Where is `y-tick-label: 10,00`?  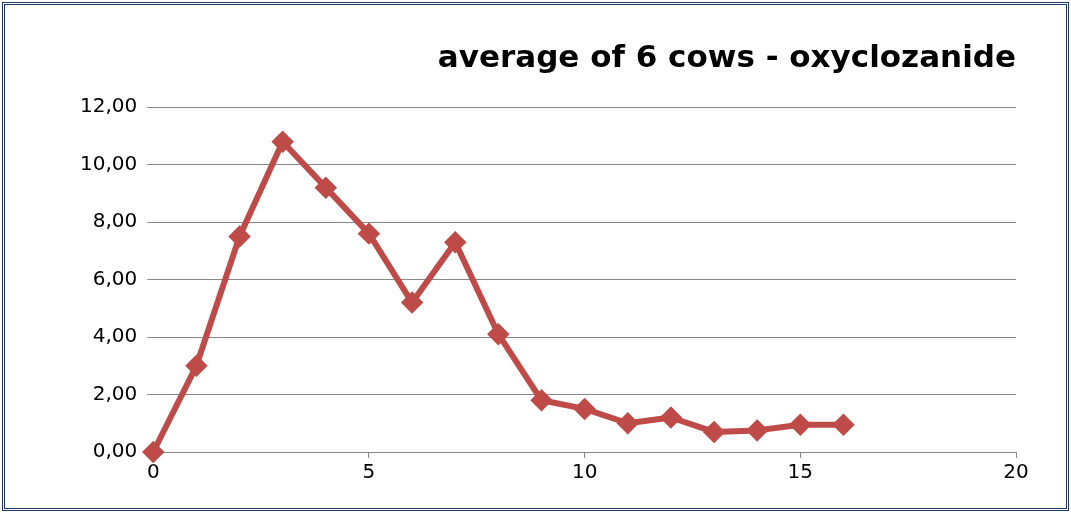
y-tick-label: 10,00 is located at coordinates (108, 162).